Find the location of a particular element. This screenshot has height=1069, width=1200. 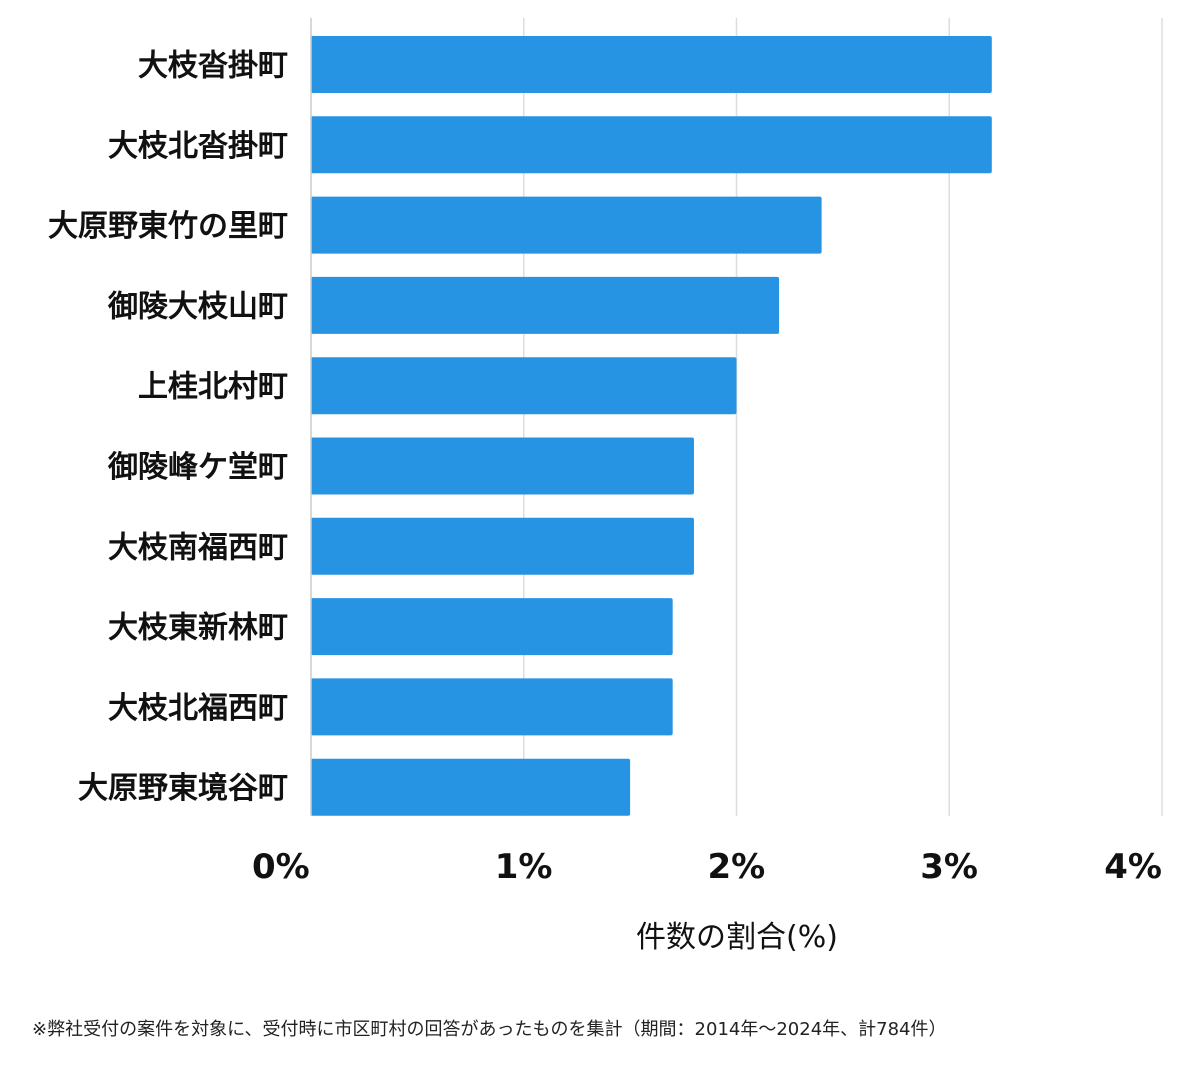

category-label: 上桂北村町 is located at coordinates (213, 387).